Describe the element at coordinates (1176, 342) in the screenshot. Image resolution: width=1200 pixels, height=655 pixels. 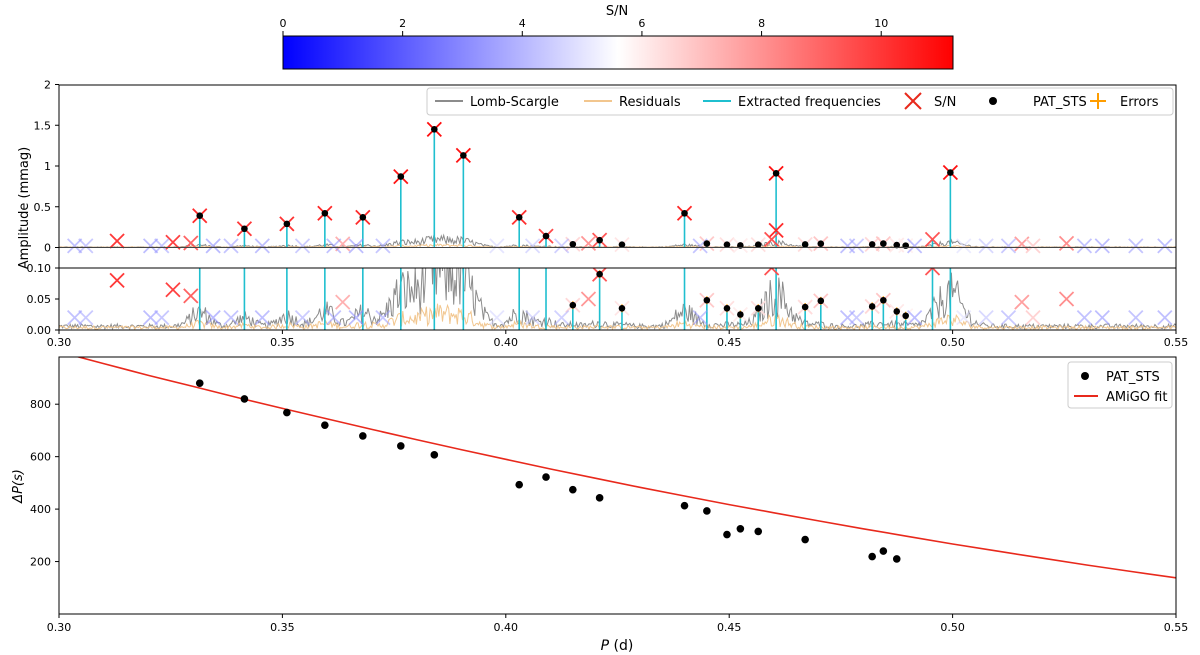
I see `zoom-x-tick-label: 0.55` at that location.